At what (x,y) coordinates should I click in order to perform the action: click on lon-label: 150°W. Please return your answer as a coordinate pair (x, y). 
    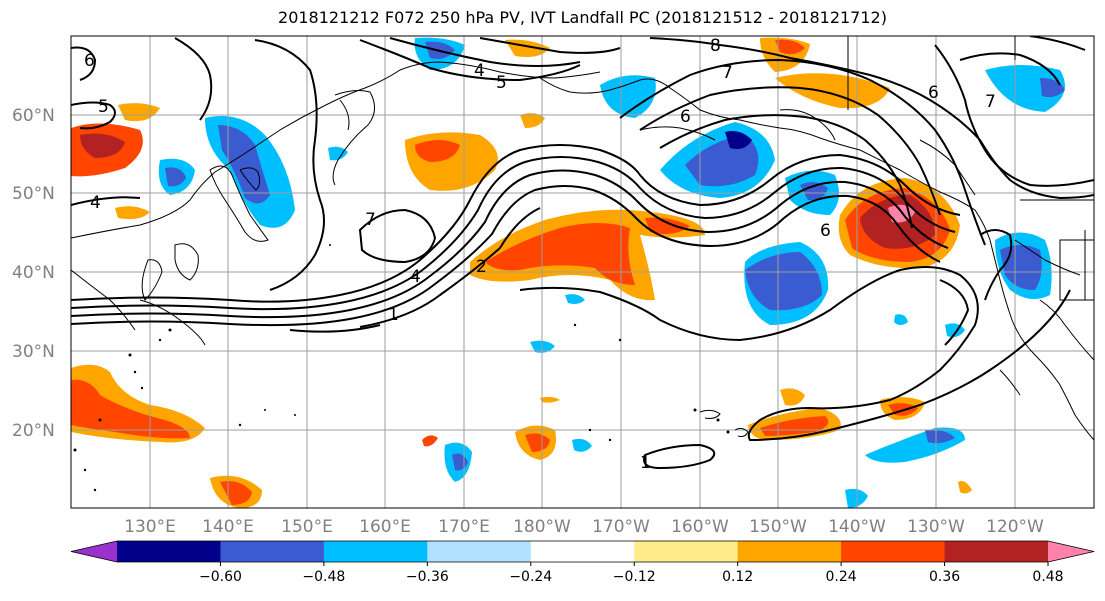
    Looking at the image, I should click on (778, 527).